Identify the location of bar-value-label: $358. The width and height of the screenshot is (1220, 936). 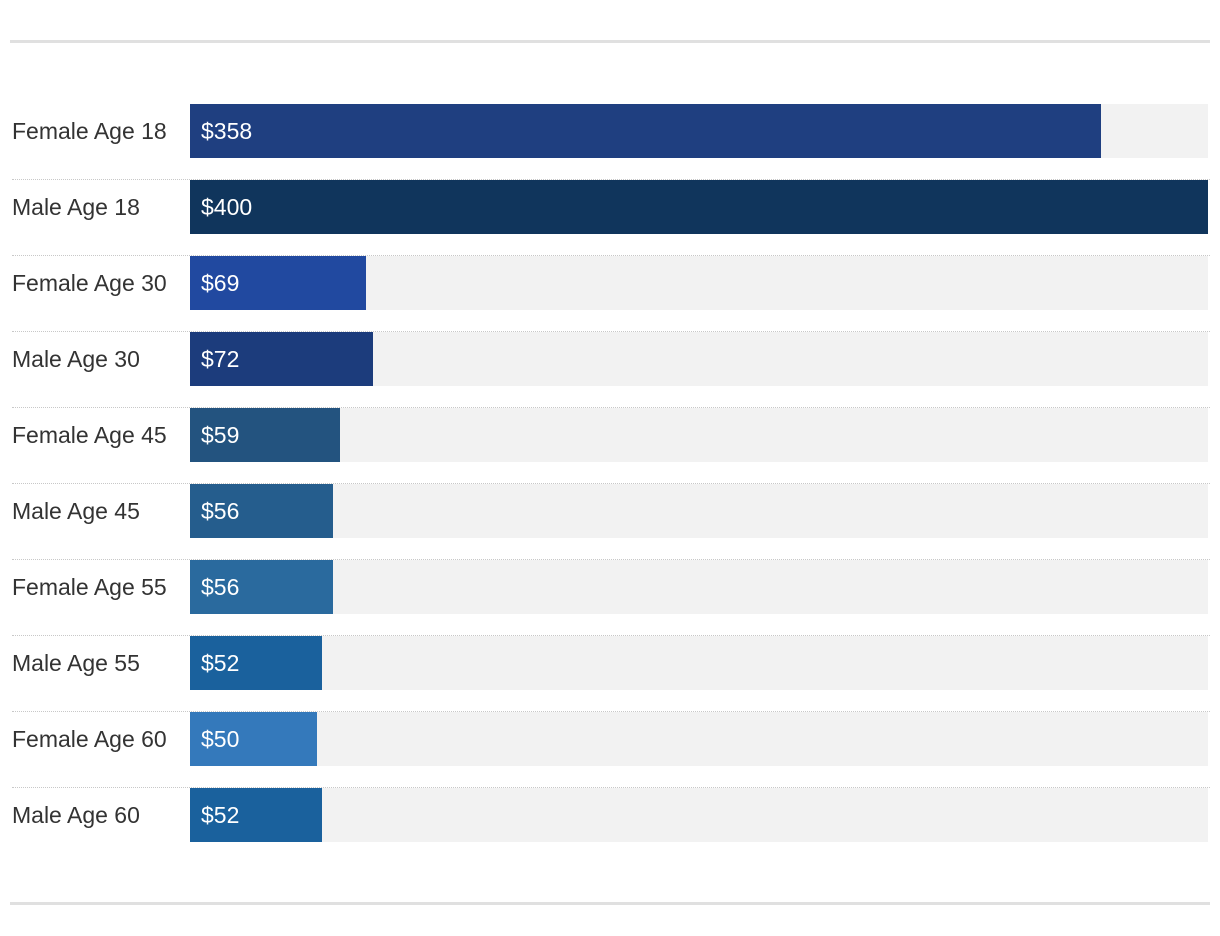
(227, 131).